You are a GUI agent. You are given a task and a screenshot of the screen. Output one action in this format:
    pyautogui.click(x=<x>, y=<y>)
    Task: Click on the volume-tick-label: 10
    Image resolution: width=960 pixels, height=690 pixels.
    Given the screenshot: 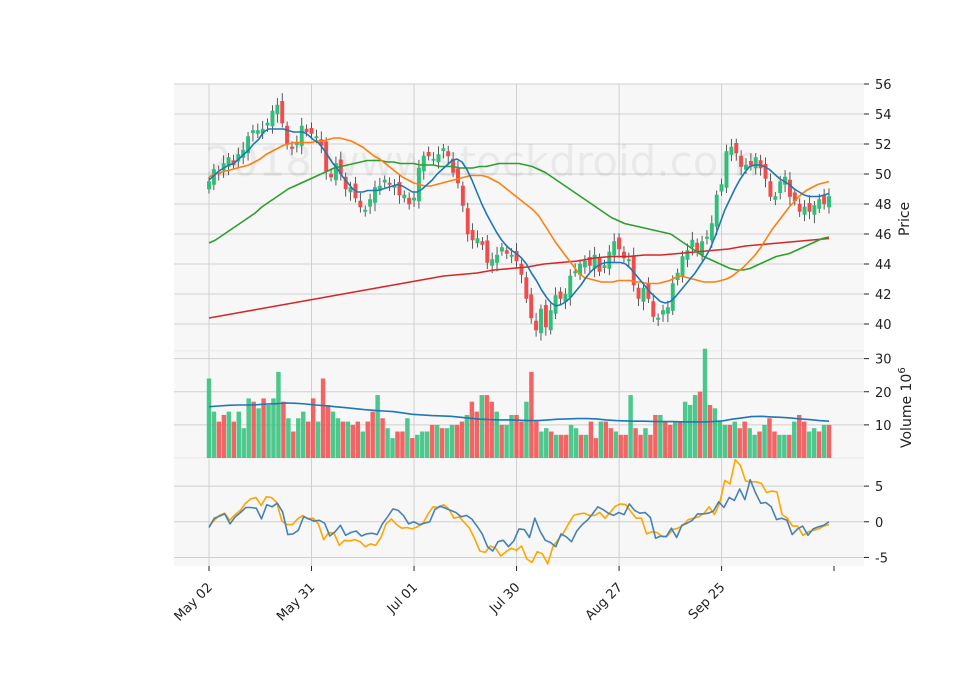 What is the action you would take?
    pyautogui.click(x=883, y=426)
    